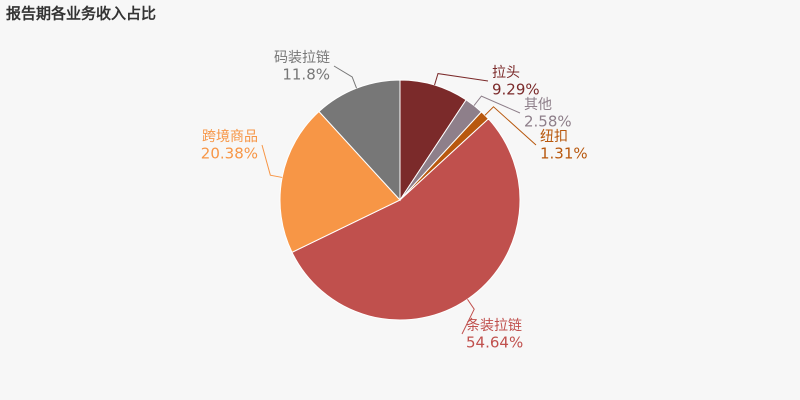 This screenshot has height=400, width=800. Describe the element at coordinates (81, 14) in the screenshot. I see `chart-title: 报告期各业务收入占比` at that location.